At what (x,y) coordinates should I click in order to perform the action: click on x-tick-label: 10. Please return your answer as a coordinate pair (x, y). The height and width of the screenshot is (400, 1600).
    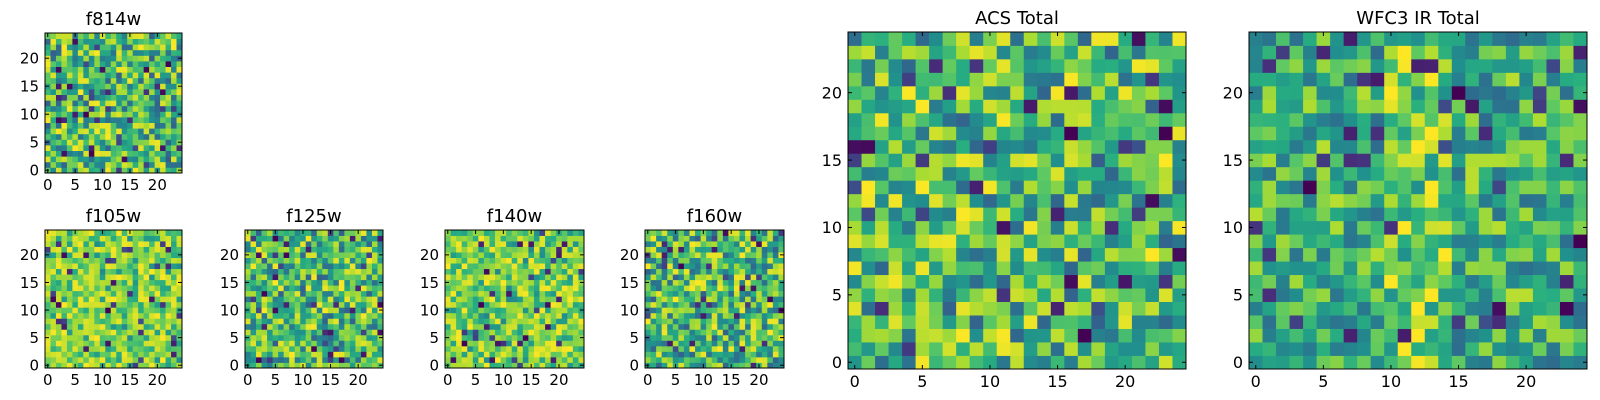
    Looking at the image, I should click on (1391, 381).